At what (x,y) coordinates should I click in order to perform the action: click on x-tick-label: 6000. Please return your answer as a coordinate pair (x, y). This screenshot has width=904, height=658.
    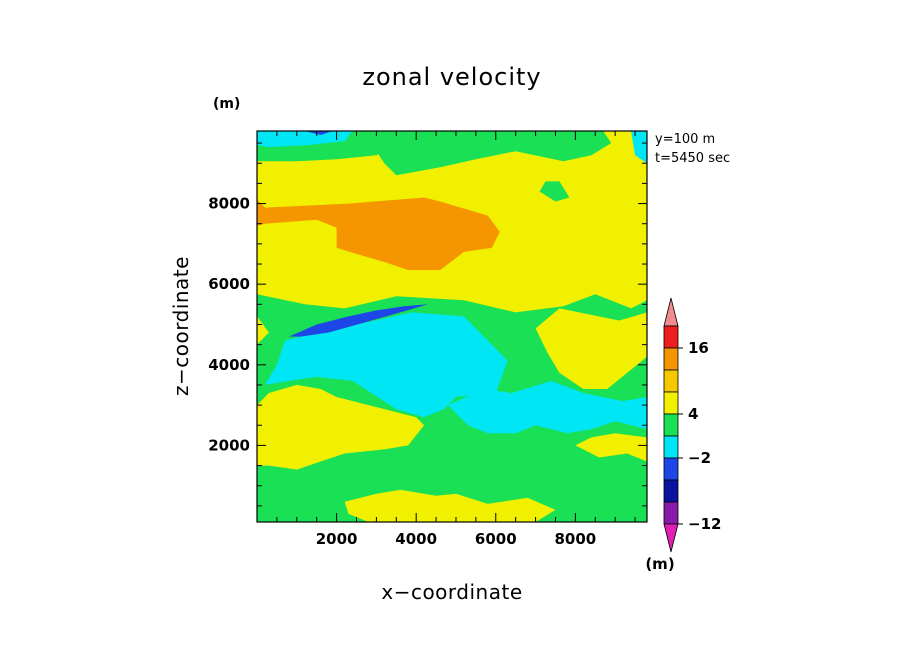
    Looking at the image, I should click on (496, 539).